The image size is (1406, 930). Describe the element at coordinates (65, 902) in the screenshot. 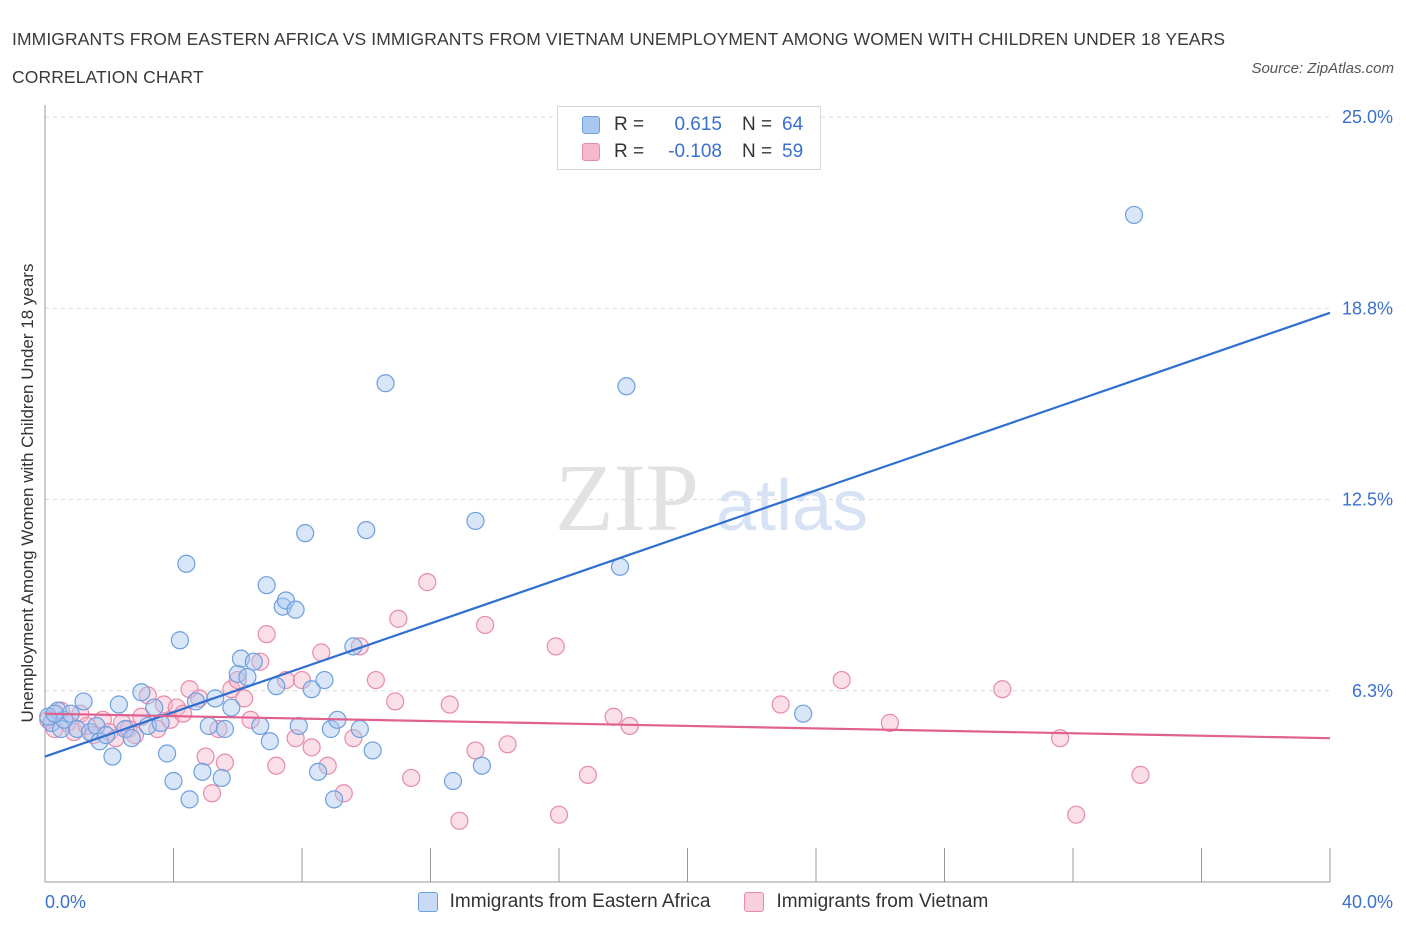

I see `x-tick-label: 0.0%` at that location.